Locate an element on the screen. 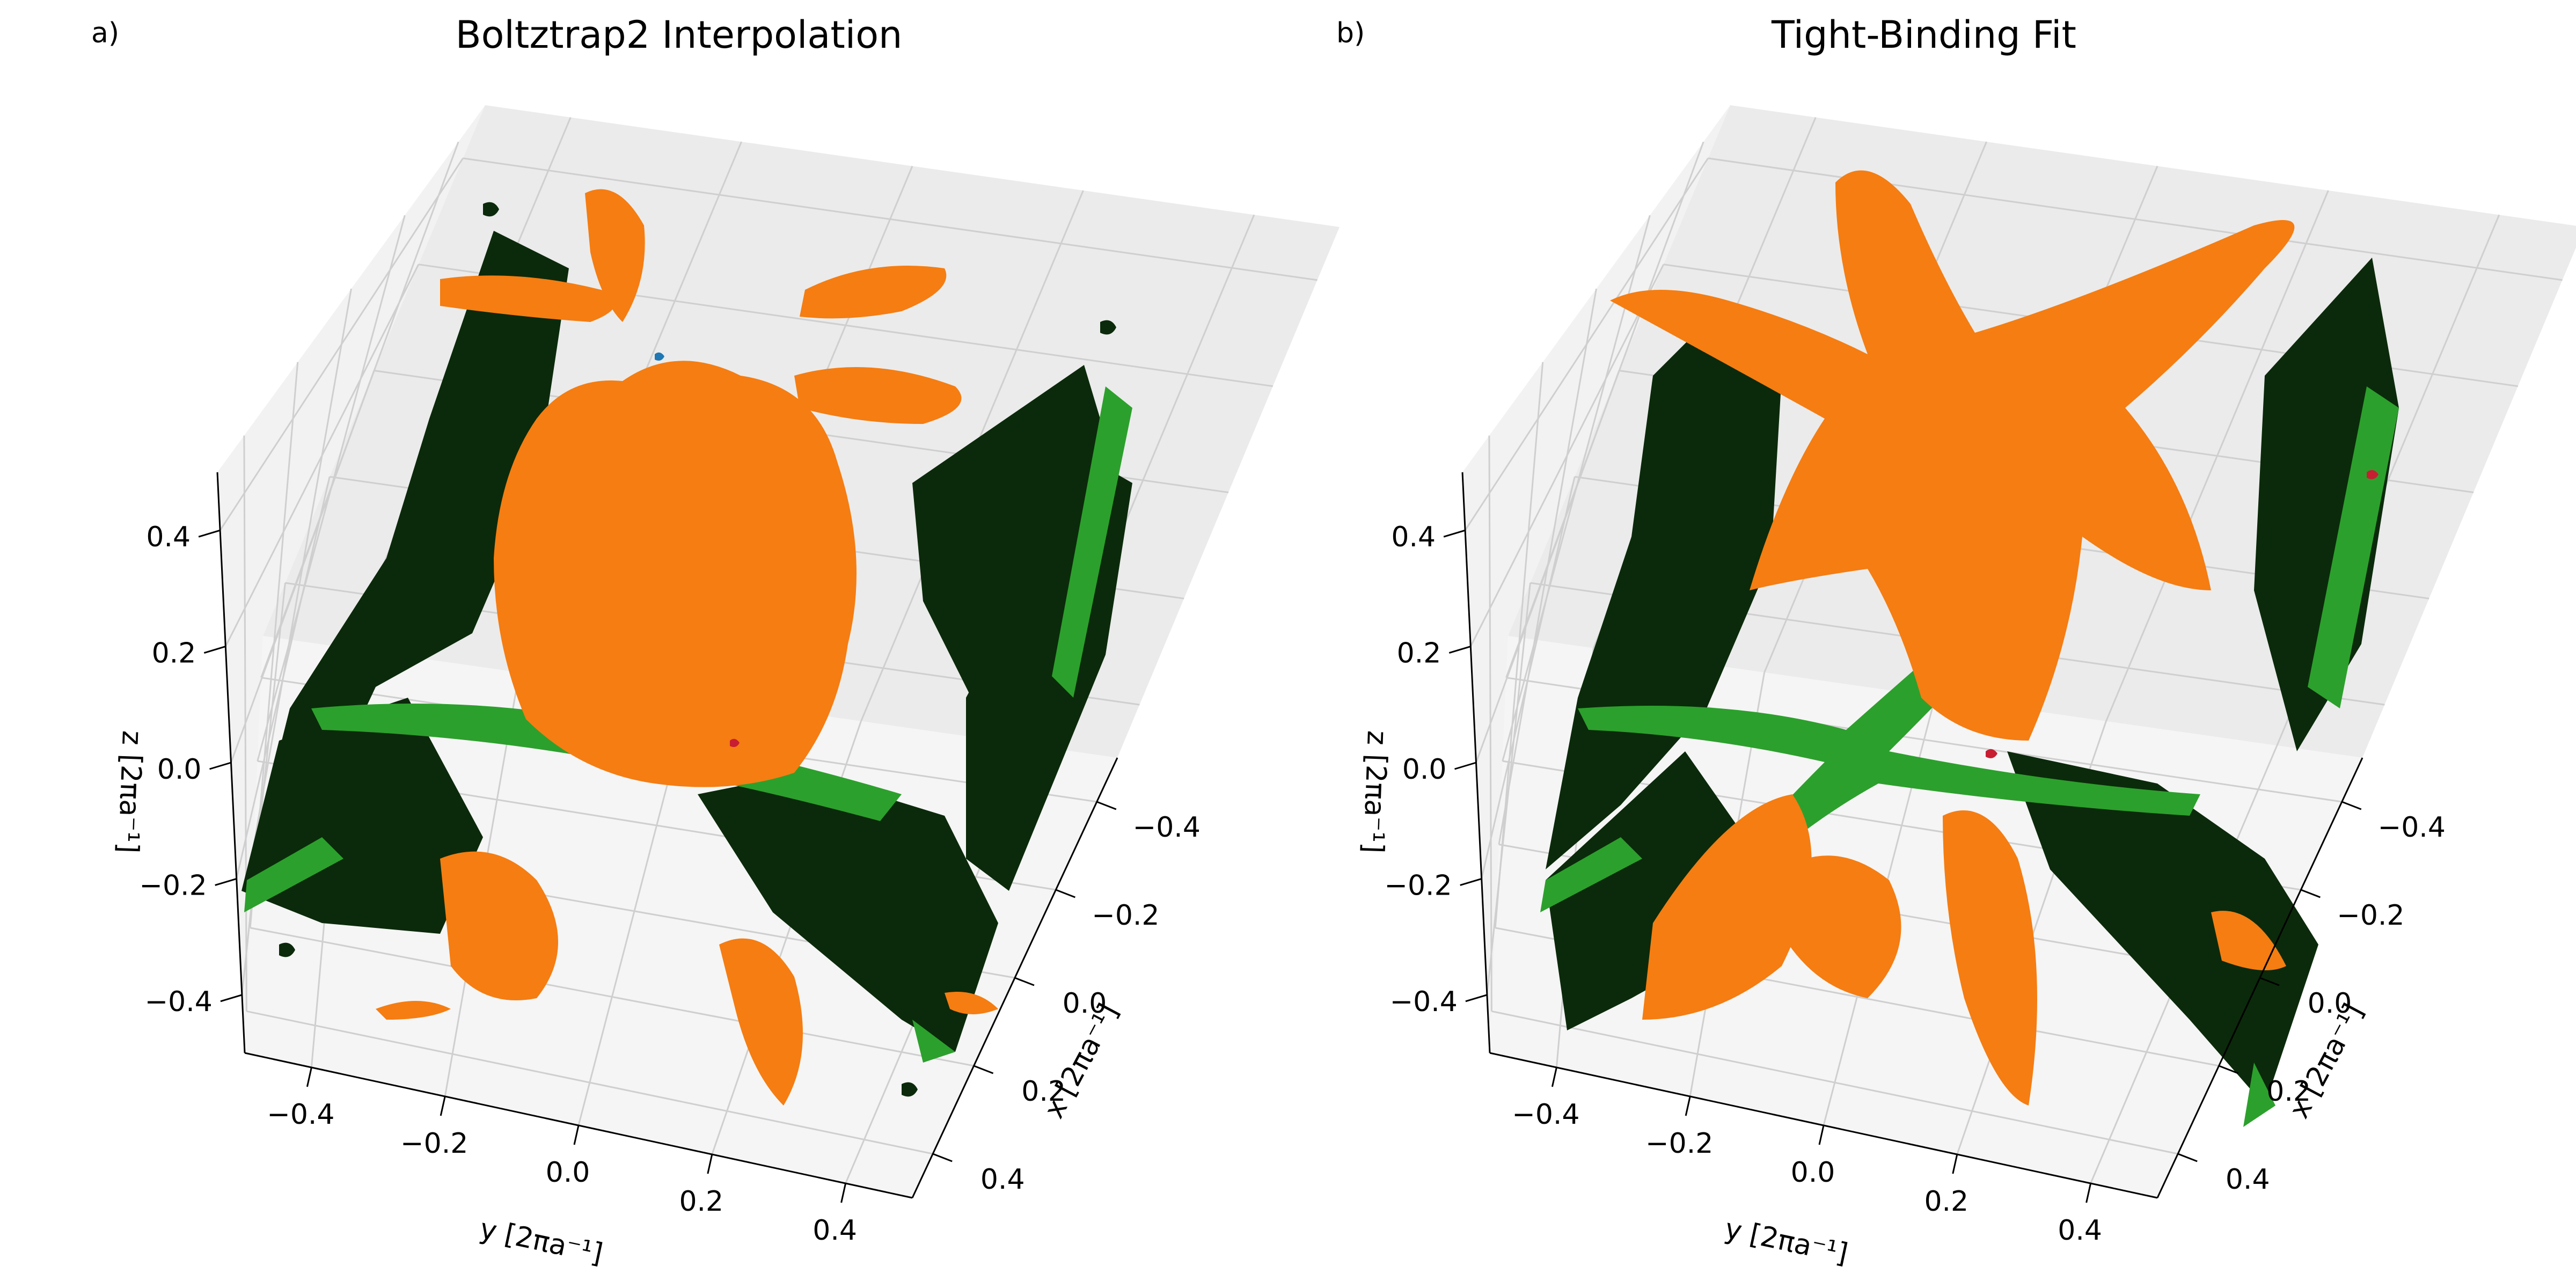 Image resolution: width=2576 pixels, height=1288 pixels. blue-speck is located at coordinates (659, 356).